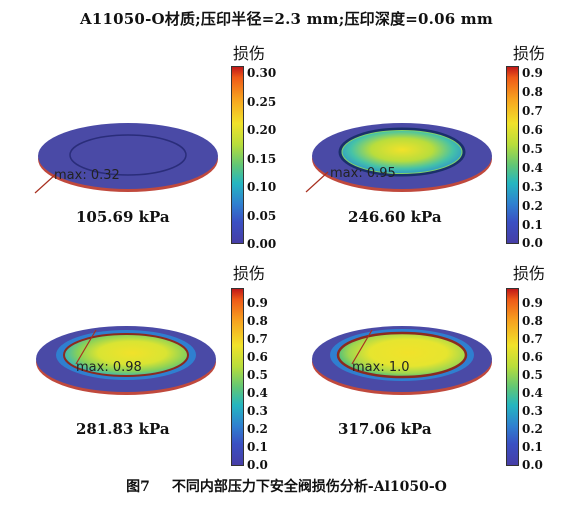 The height and width of the screenshot is (506, 573). What do you see at coordinates (138, 487) in the screenshot?
I see `caption-number: 图7` at bounding box center [138, 487].